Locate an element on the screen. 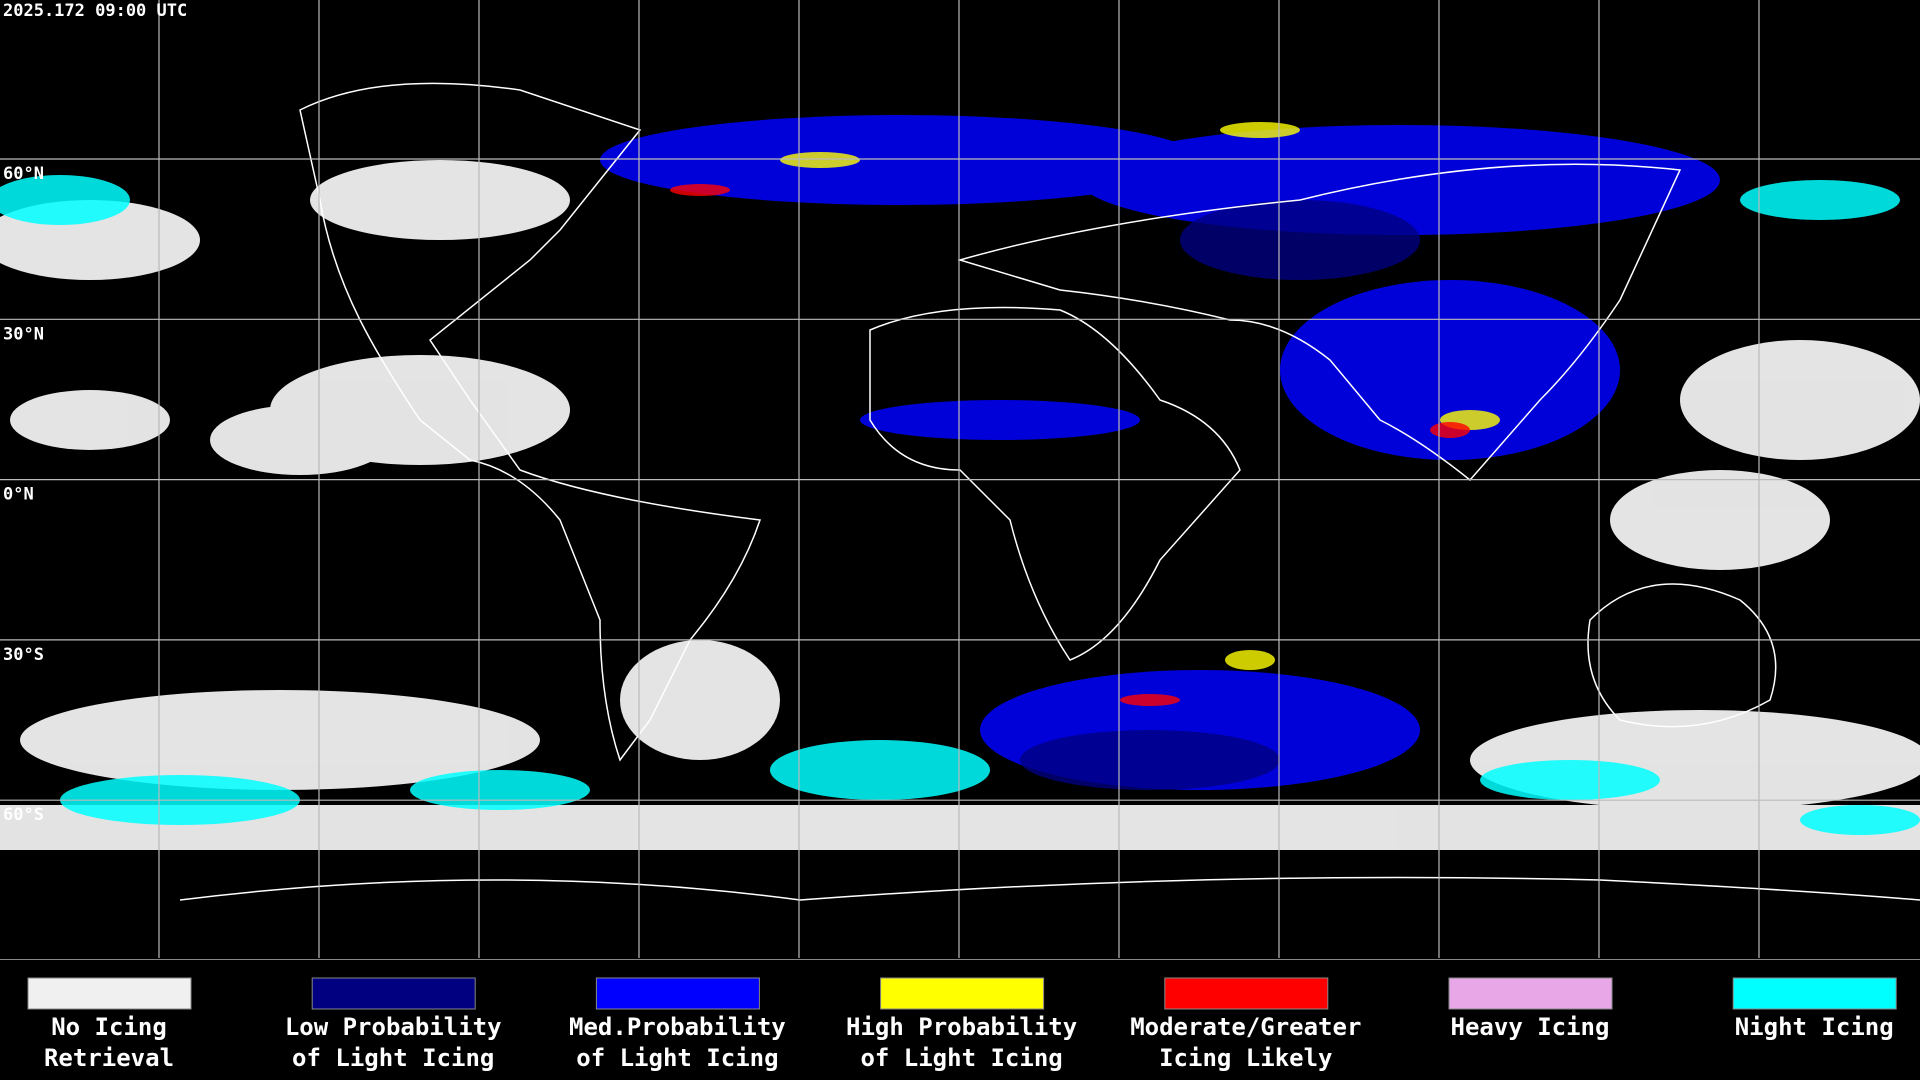  legend-label: Moderate/Greater is located at coordinates (1245, 1027).